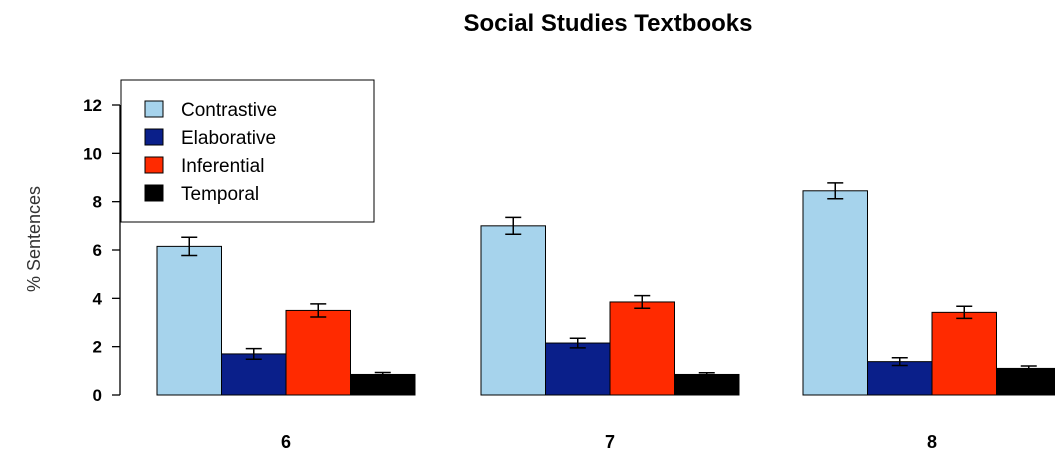  What do you see at coordinates (97, 395) in the screenshot?
I see `y-tick-label: 0` at bounding box center [97, 395].